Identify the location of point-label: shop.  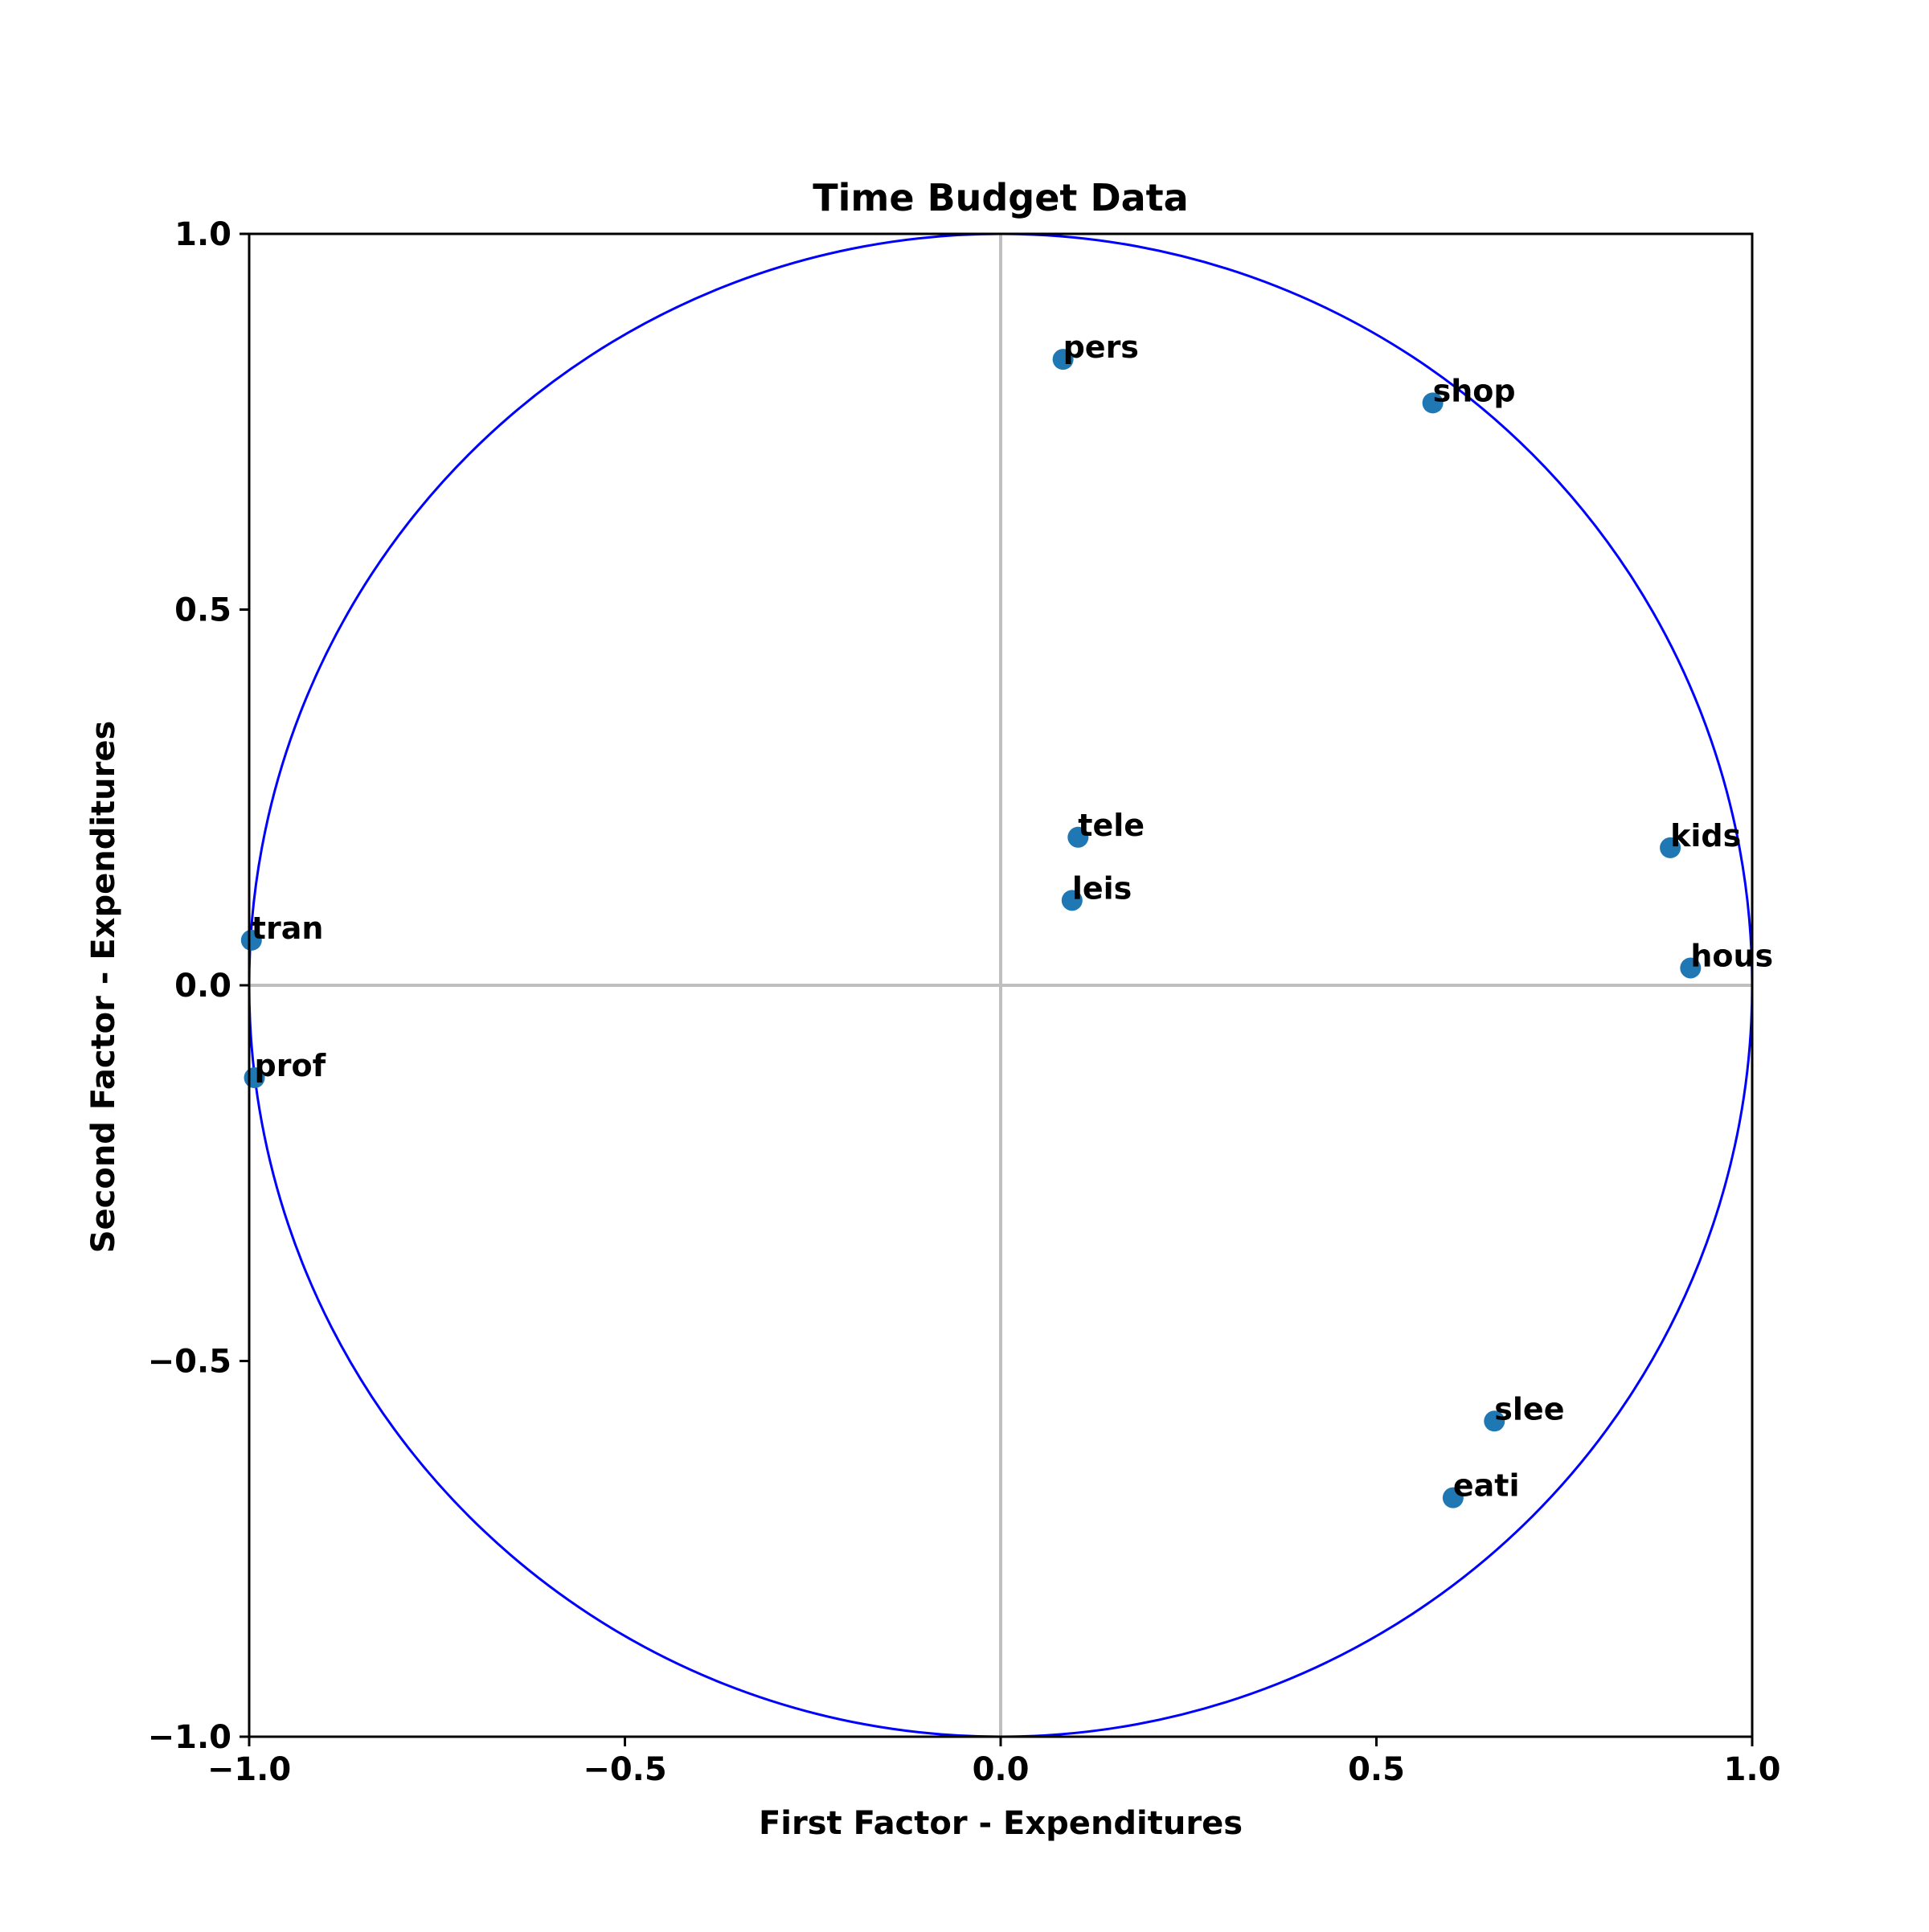
(1474, 390).